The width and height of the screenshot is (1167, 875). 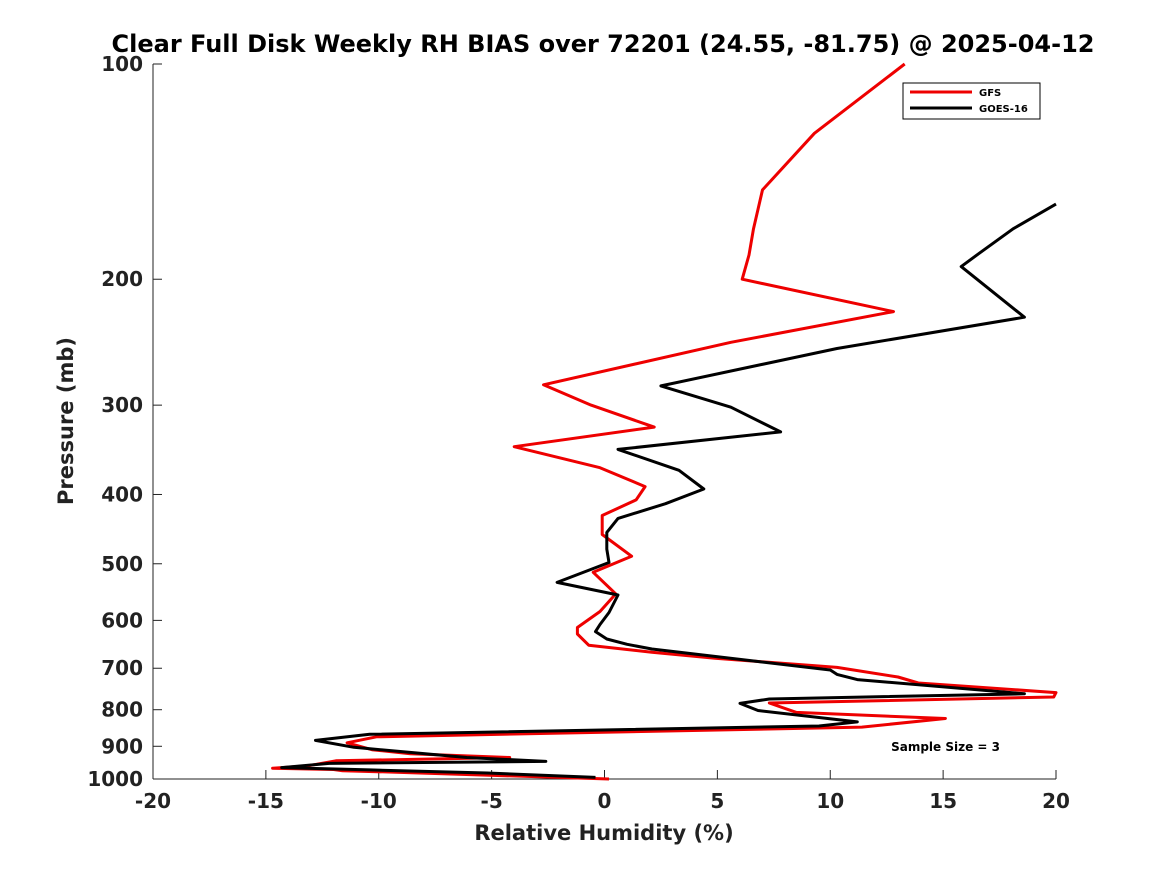 I want to click on y-tick-label-2: 300, so click(x=122, y=405).